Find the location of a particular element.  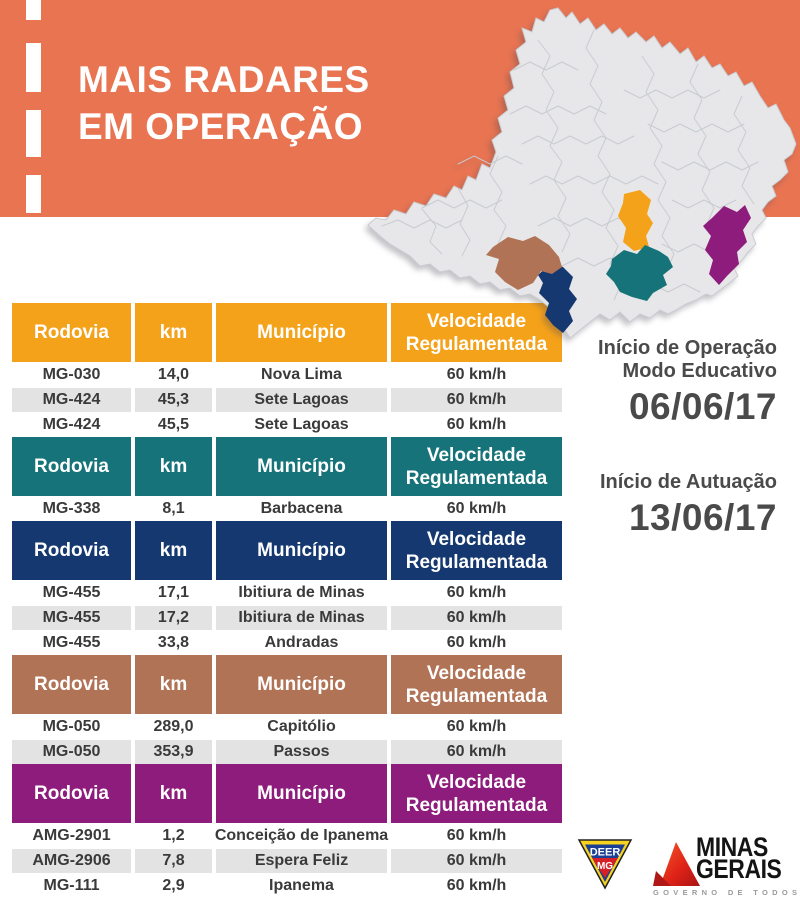

table-cell: 17,1 is located at coordinates (173, 593).